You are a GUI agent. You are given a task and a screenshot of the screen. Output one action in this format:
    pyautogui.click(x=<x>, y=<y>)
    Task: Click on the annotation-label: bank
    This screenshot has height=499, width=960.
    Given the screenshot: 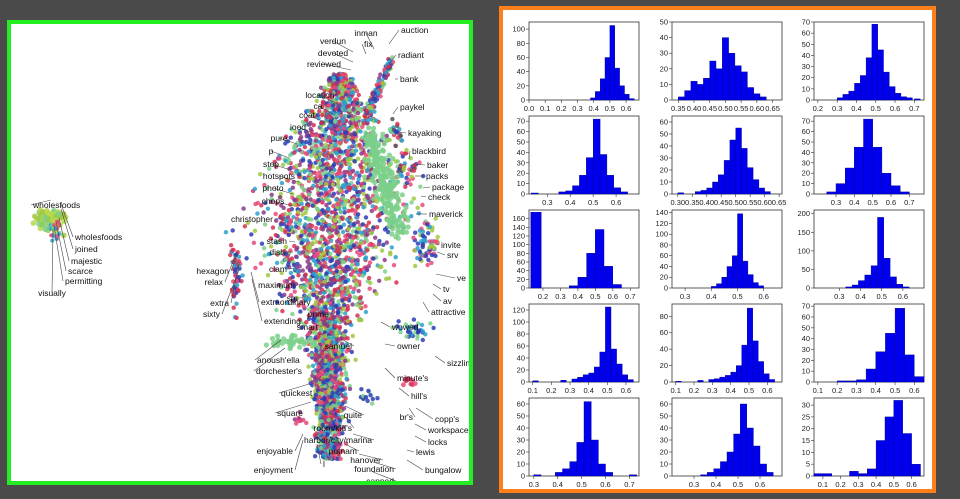 What is the action you would take?
    pyautogui.click(x=409, y=79)
    